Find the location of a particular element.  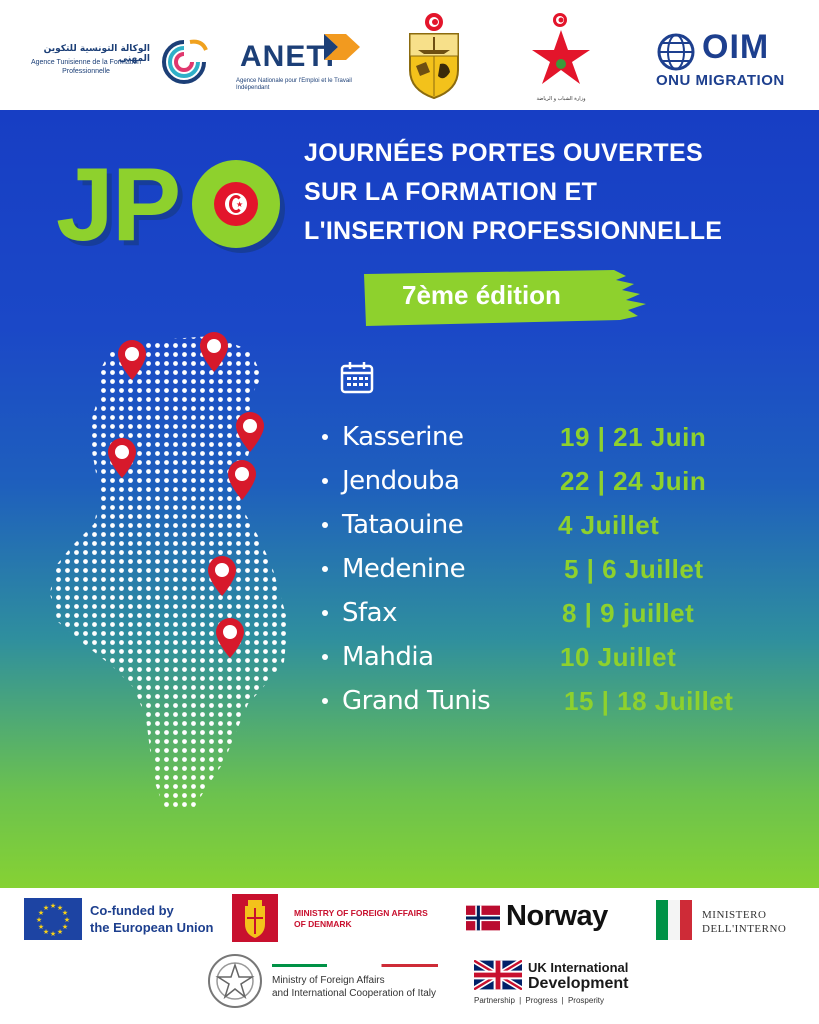

tunisia-flag-icon: ★ is located at coordinates (236, 204).